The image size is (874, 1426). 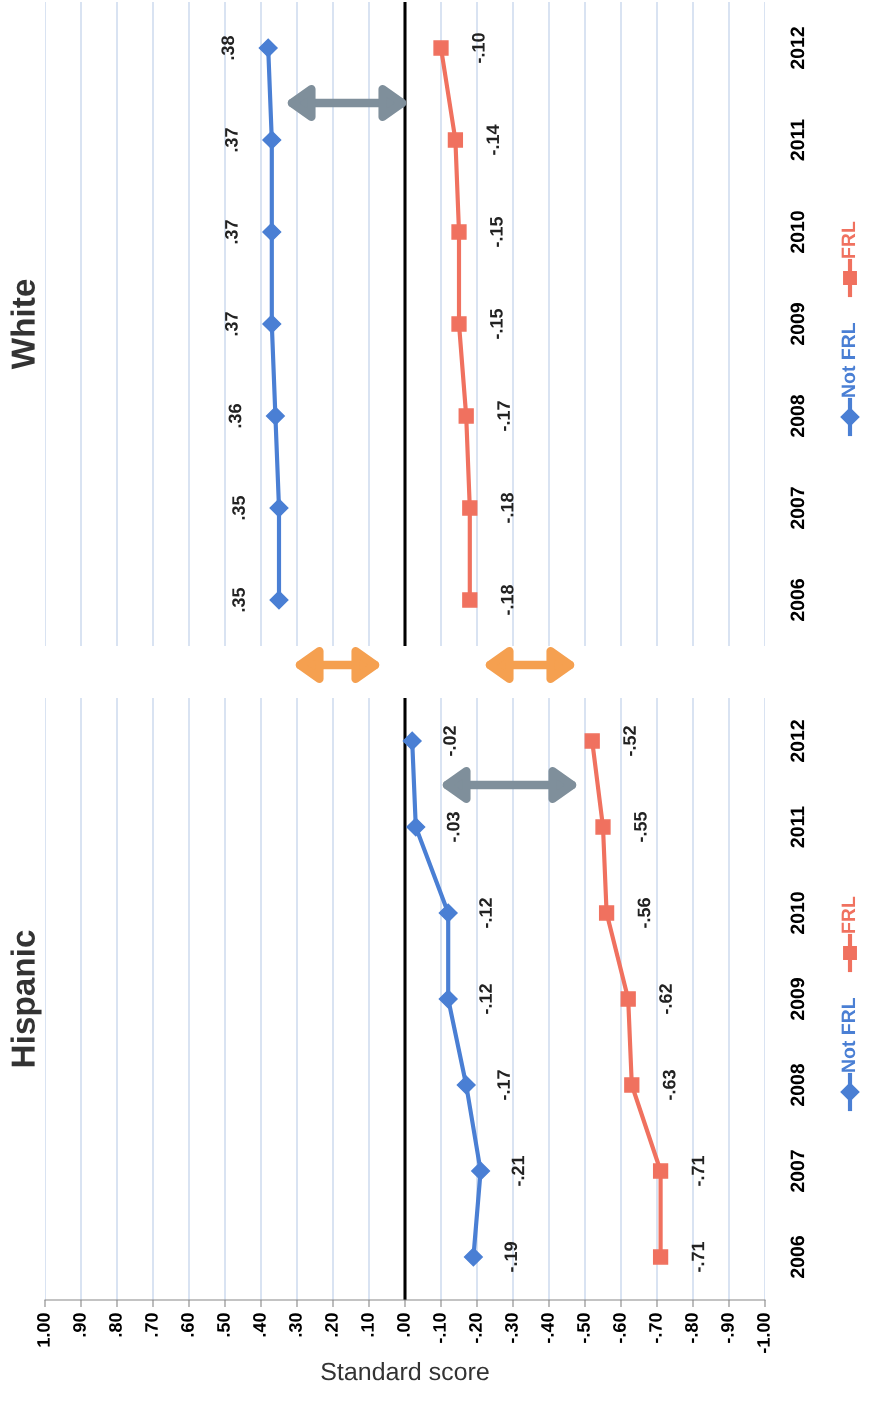 I want to click on data-label: -.19, so click(x=511, y=1257).